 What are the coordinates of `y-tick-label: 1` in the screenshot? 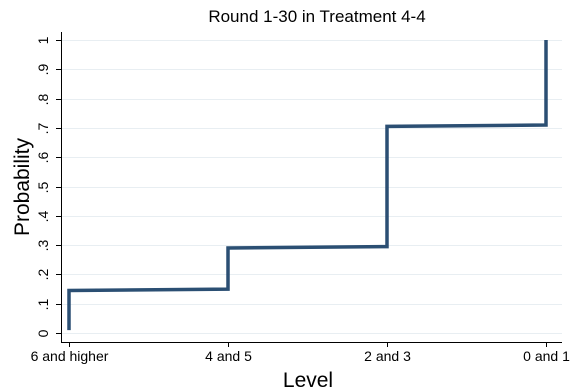 It's located at (43, 40).